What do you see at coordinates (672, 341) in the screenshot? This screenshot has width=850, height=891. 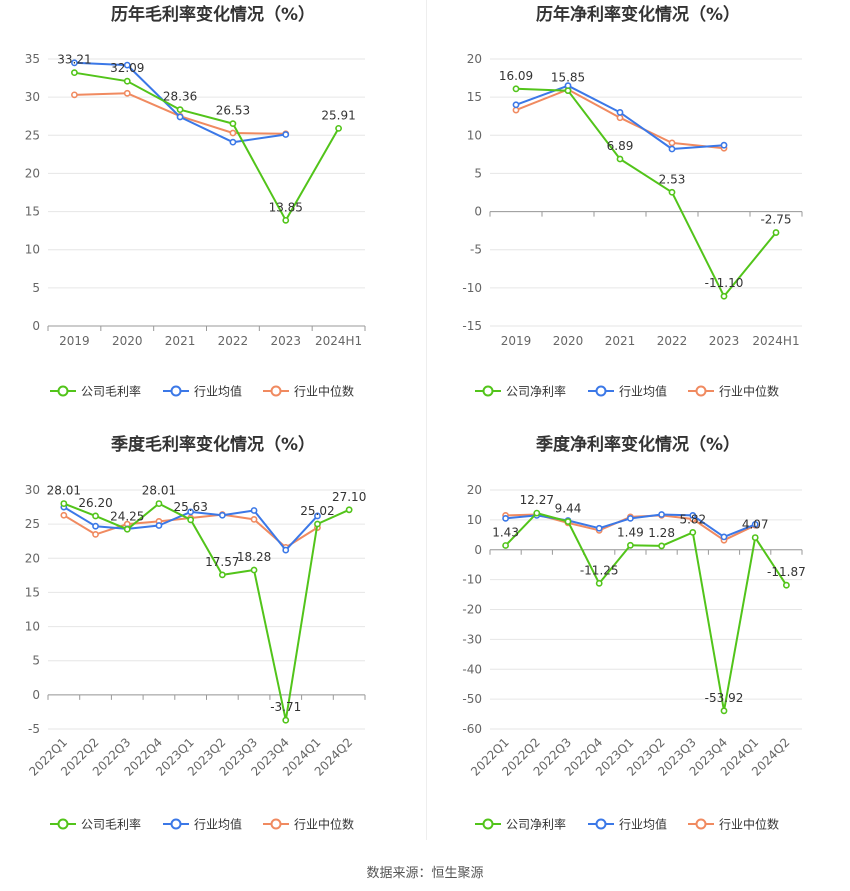 I see `x-tick-label: 2022` at bounding box center [672, 341].